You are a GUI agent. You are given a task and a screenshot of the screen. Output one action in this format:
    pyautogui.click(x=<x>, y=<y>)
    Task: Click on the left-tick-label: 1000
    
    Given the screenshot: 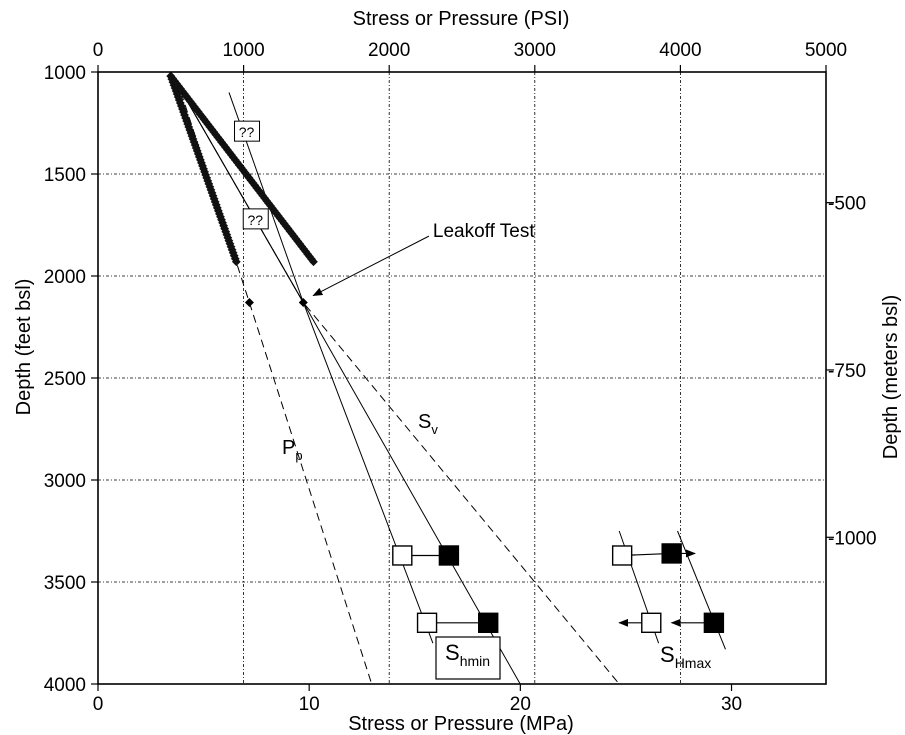 What is the action you would take?
    pyautogui.click(x=65, y=73)
    